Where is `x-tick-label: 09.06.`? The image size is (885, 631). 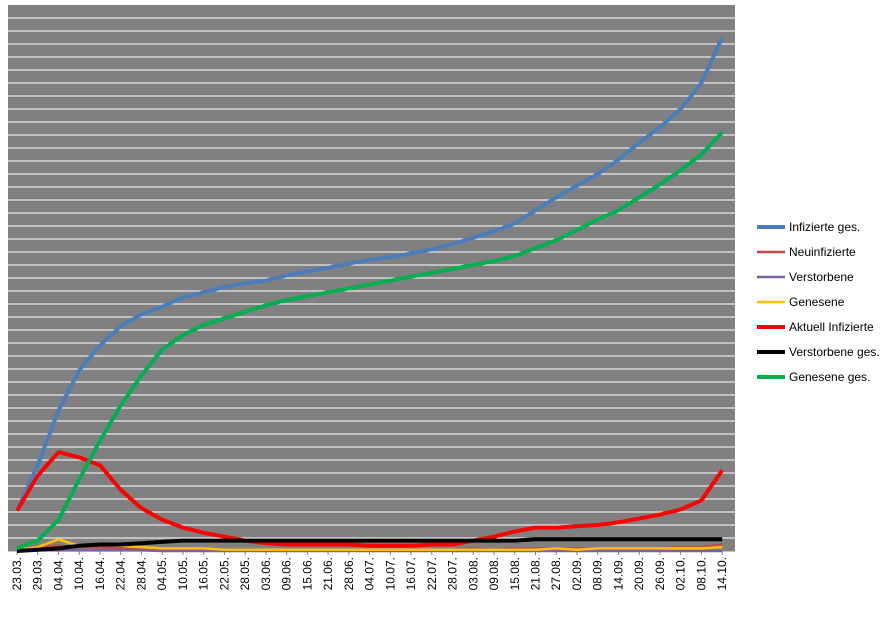
x-tick-label: 09.06. is located at coordinates (287, 573).